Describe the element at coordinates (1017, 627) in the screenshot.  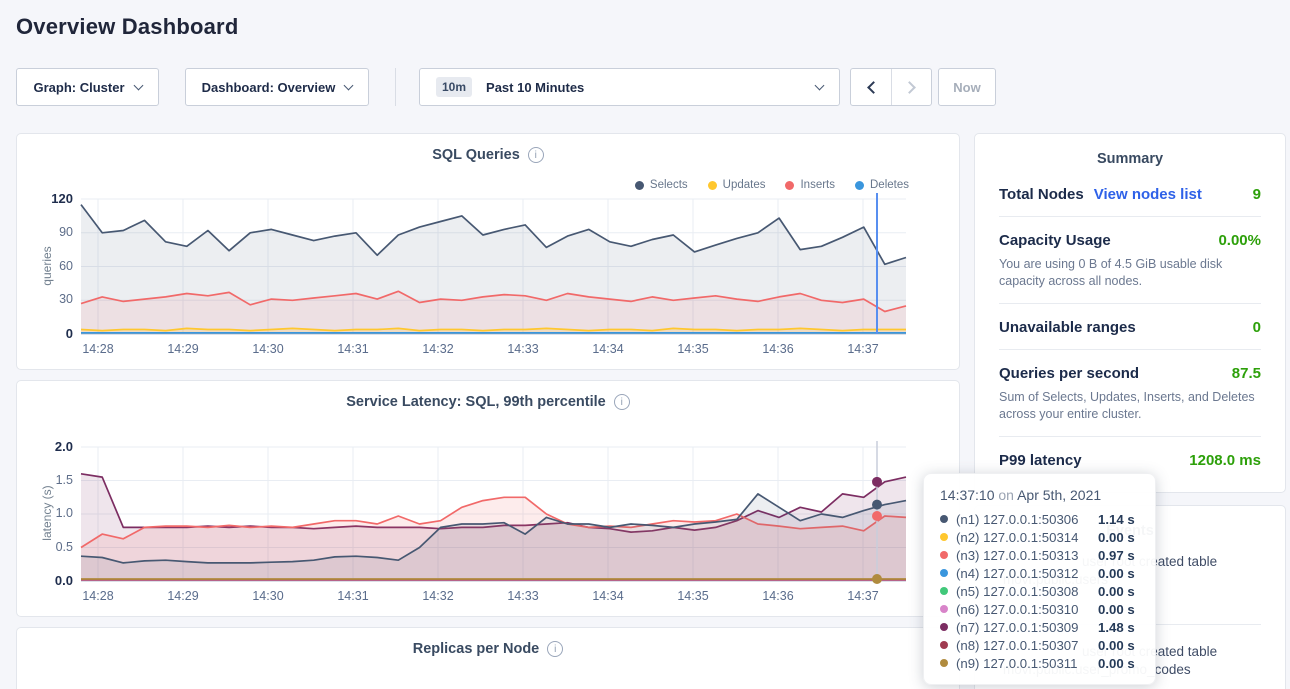
I see `node-address: (n7) 127.0.0.1:50309` at that location.